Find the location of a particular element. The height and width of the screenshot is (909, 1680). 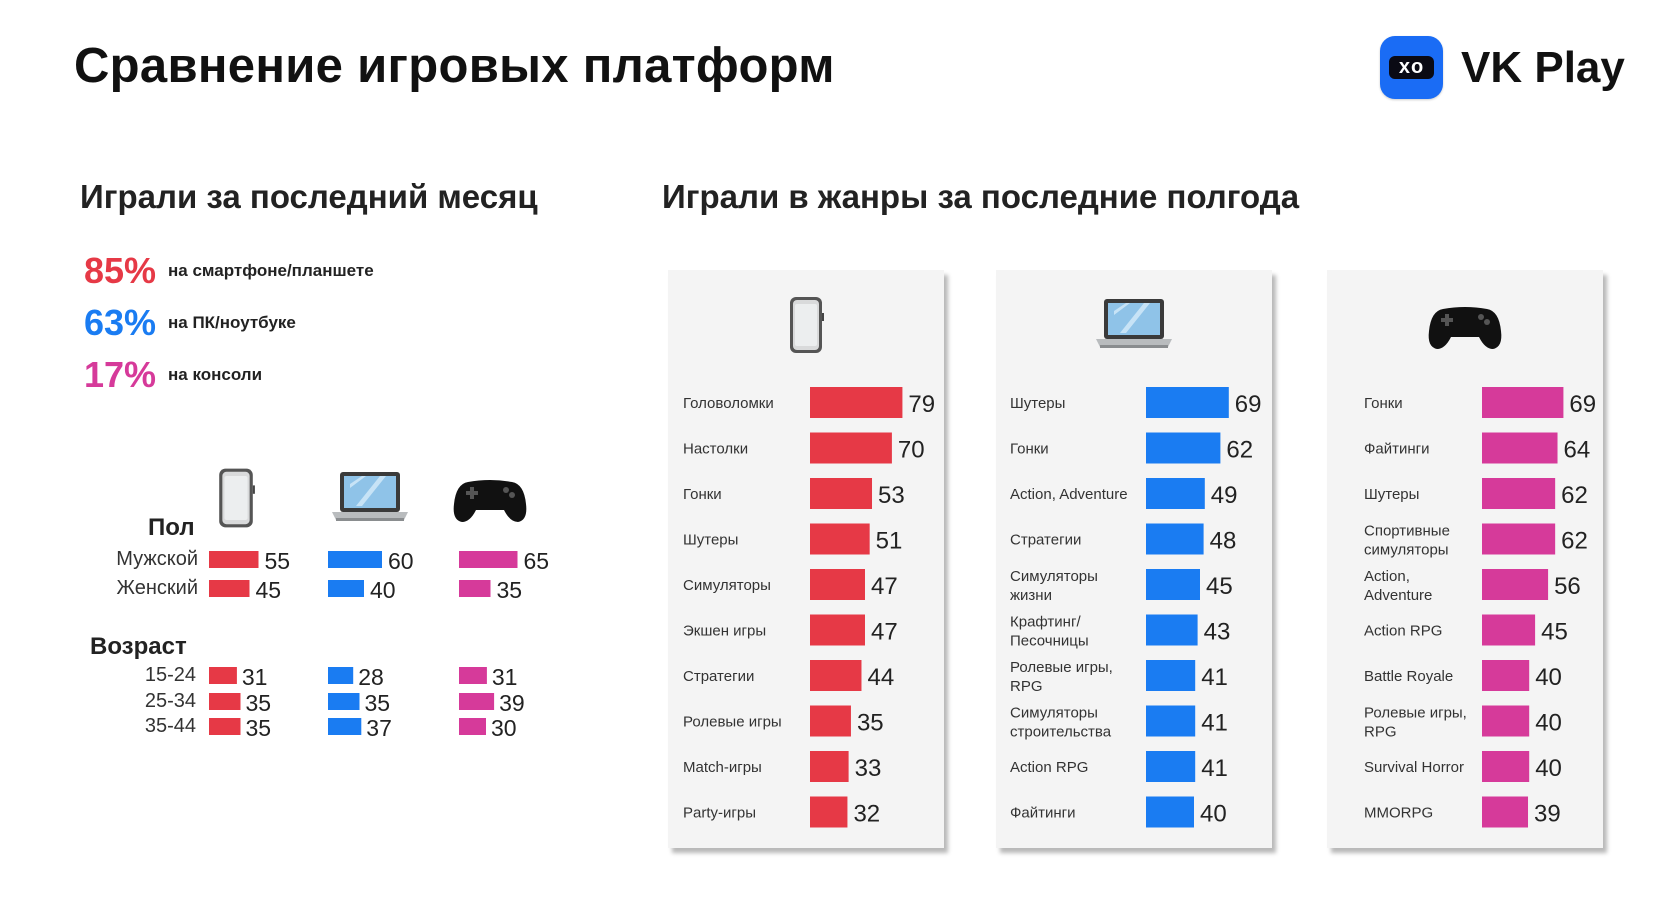

demo-bar-value: 45 is located at coordinates (269, 590).